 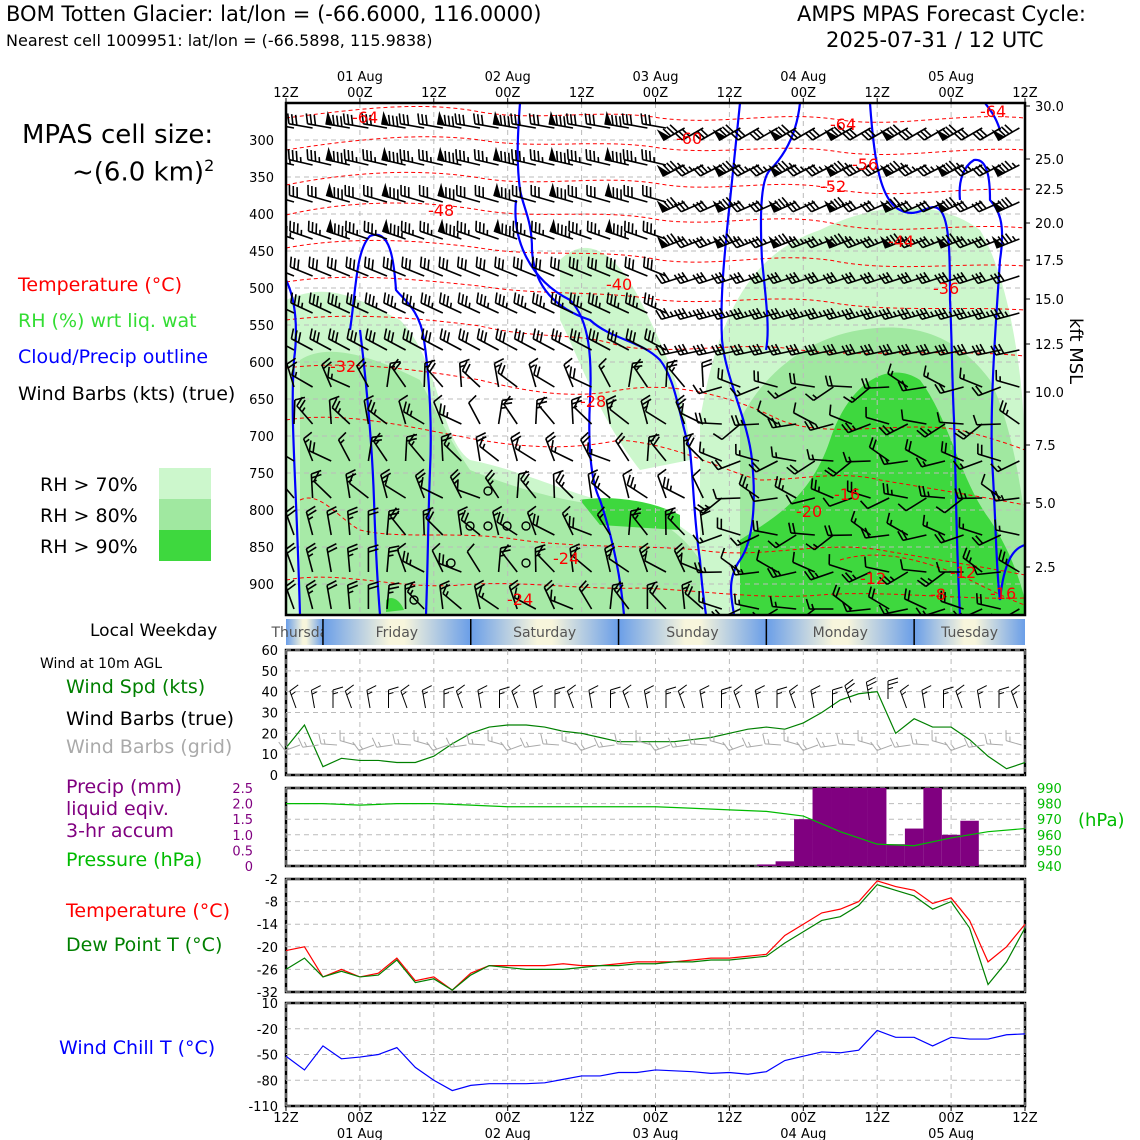 What do you see at coordinates (775, 170) in the screenshot?
I see `barb-flag` at bounding box center [775, 170].